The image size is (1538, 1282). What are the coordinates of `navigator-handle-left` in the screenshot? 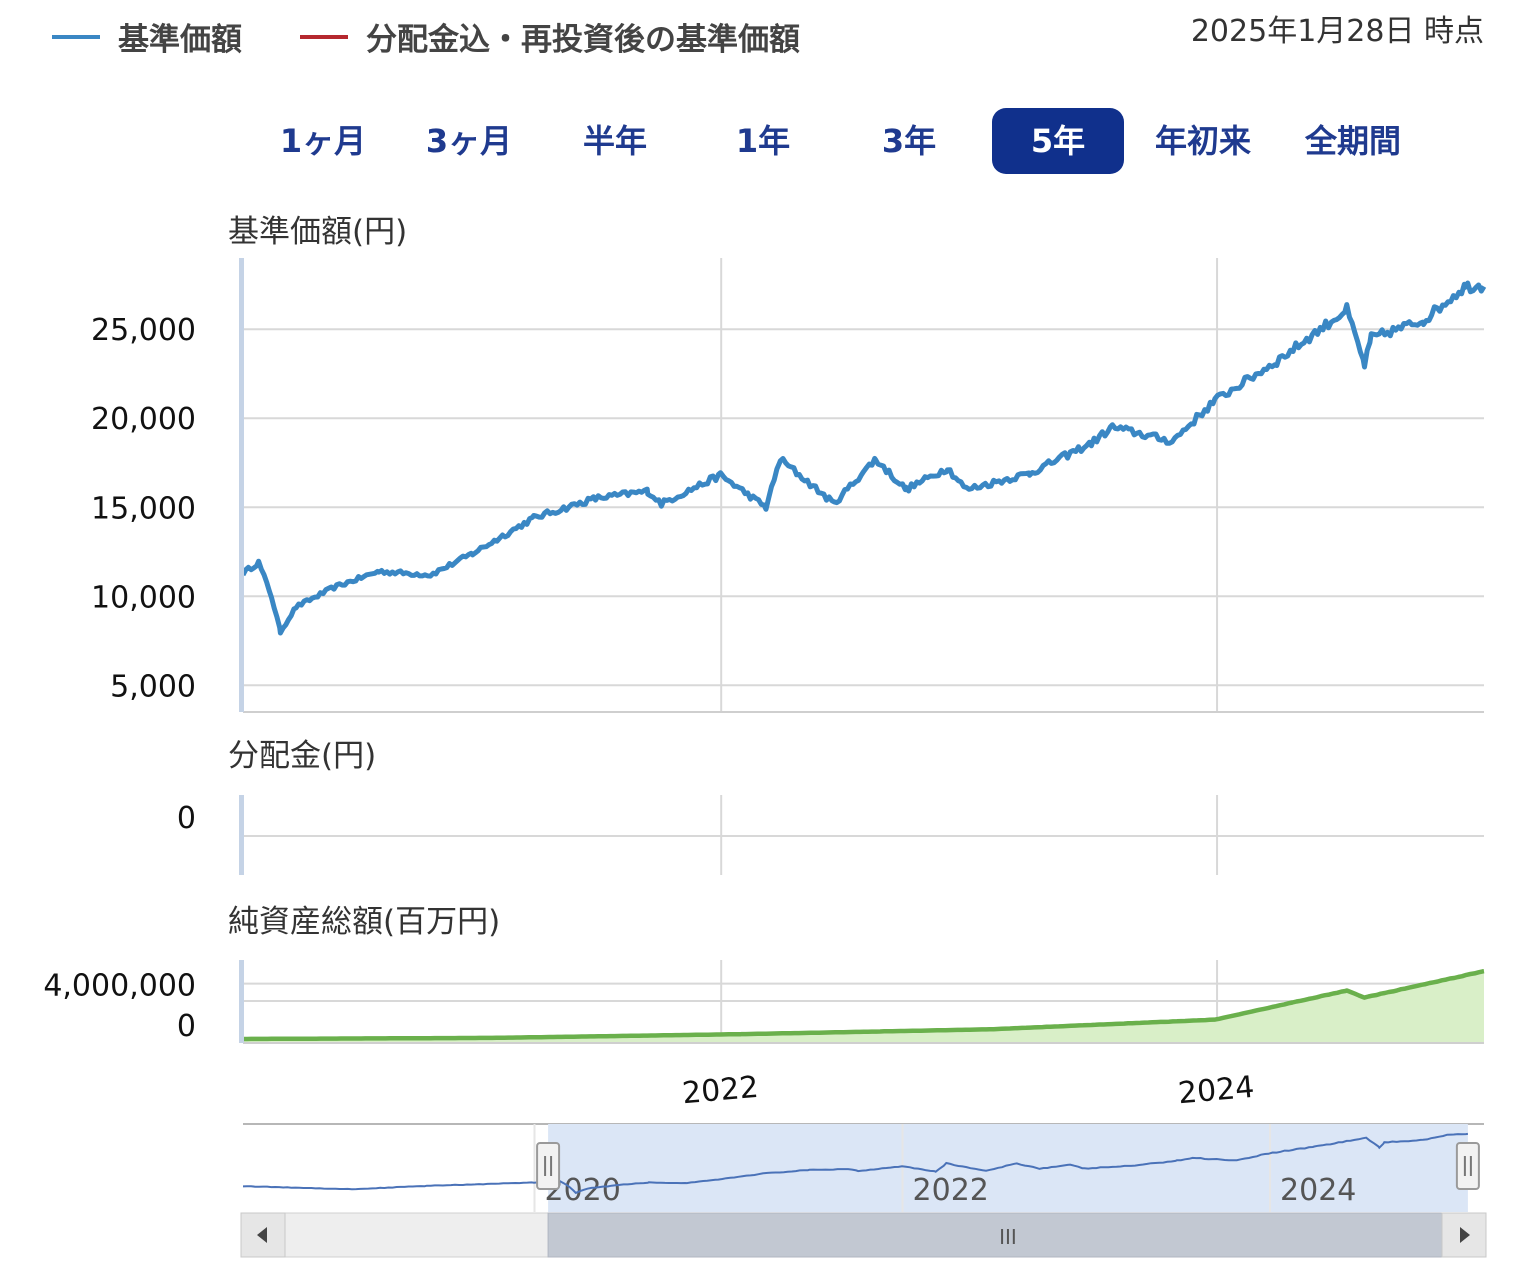 It's located at (548, 1166).